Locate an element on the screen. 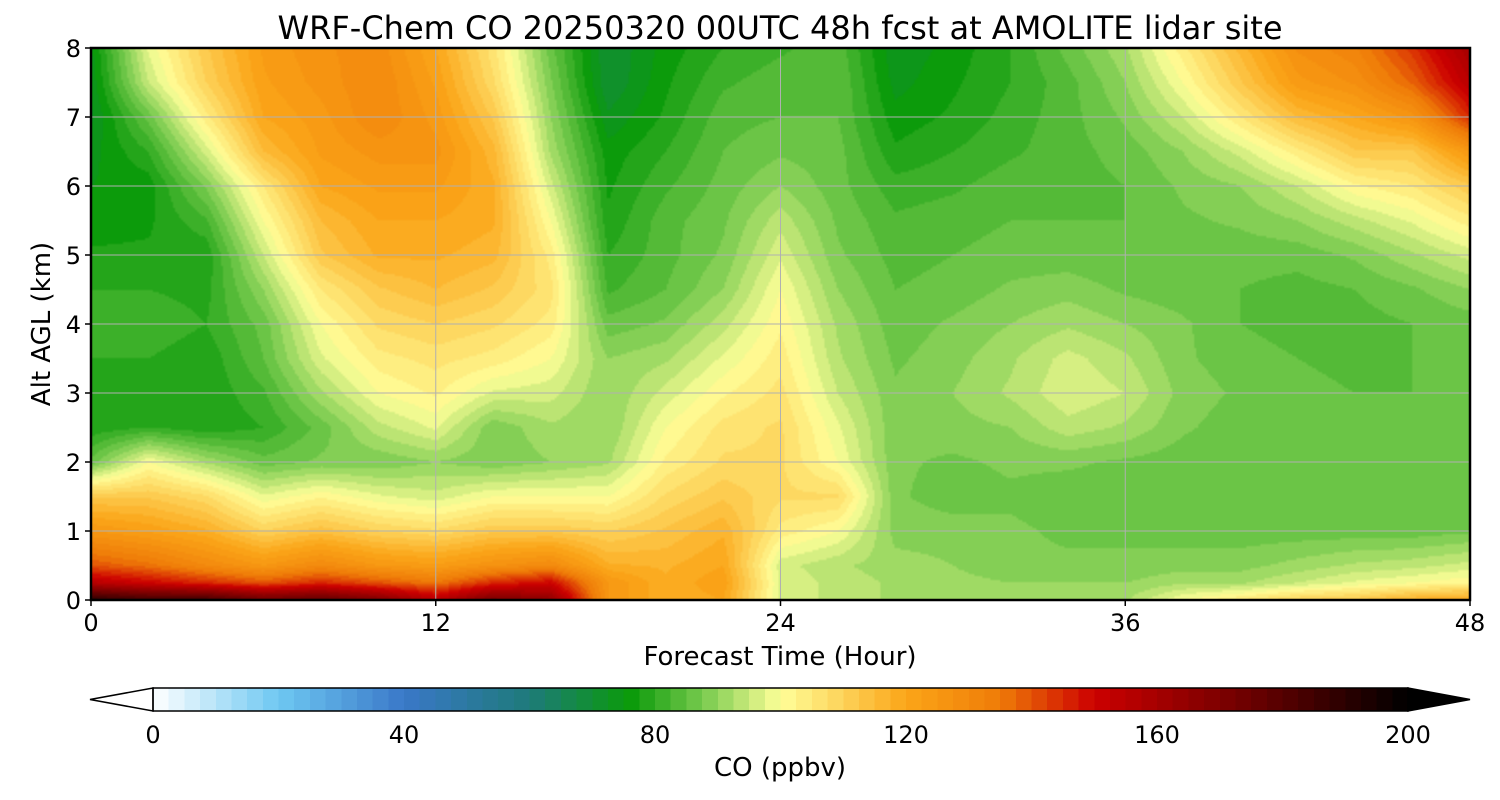 This screenshot has height=800, width=1500. x-tick-label: 24 is located at coordinates (780, 623).